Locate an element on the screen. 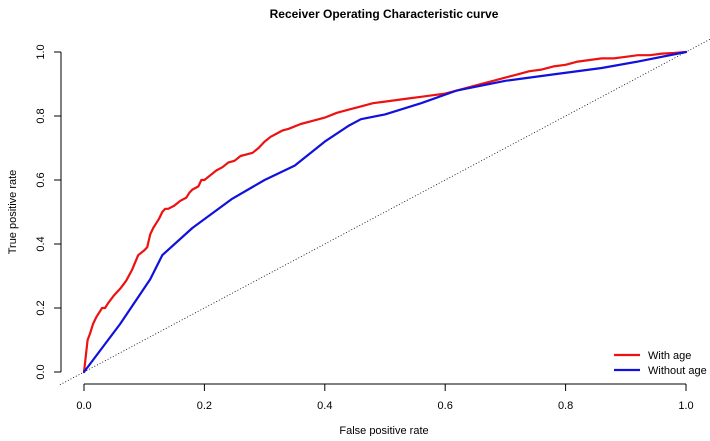 The image size is (710, 441). x-tick-label: 0.2 is located at coordinates (204, 406).